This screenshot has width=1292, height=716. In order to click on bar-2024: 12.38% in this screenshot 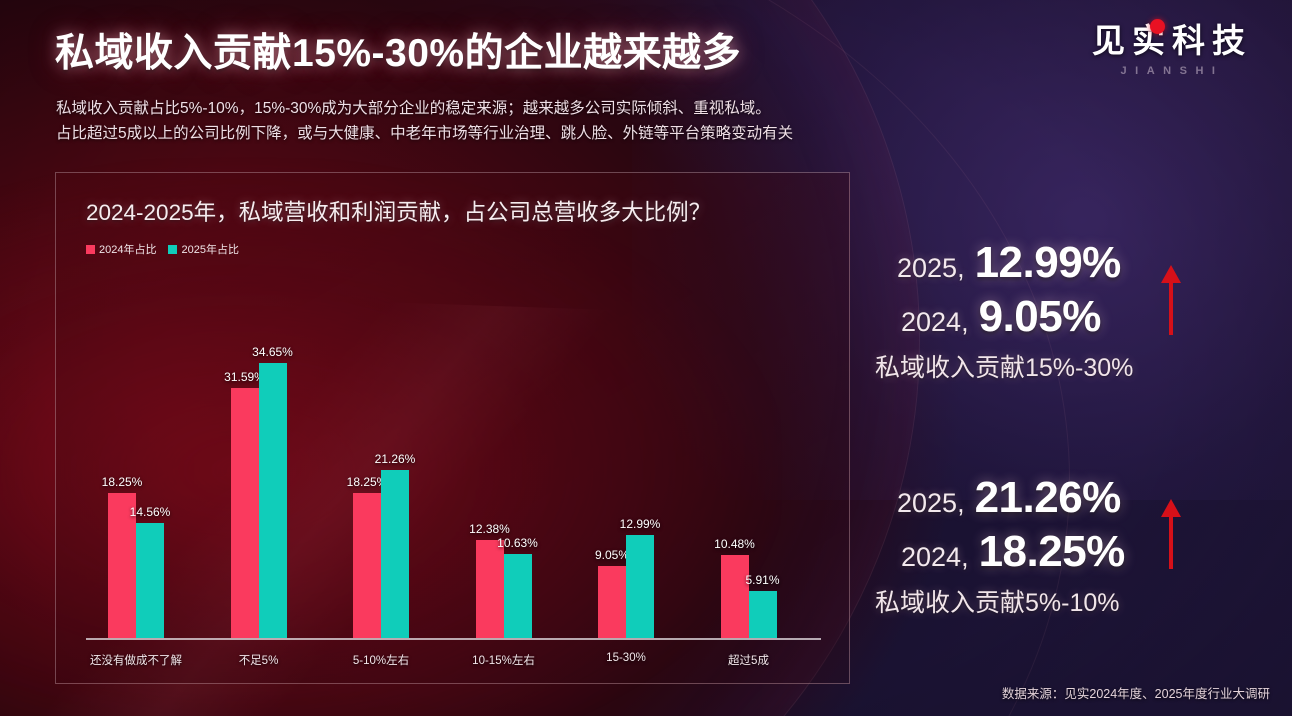, I will do `click(489, 580)`.